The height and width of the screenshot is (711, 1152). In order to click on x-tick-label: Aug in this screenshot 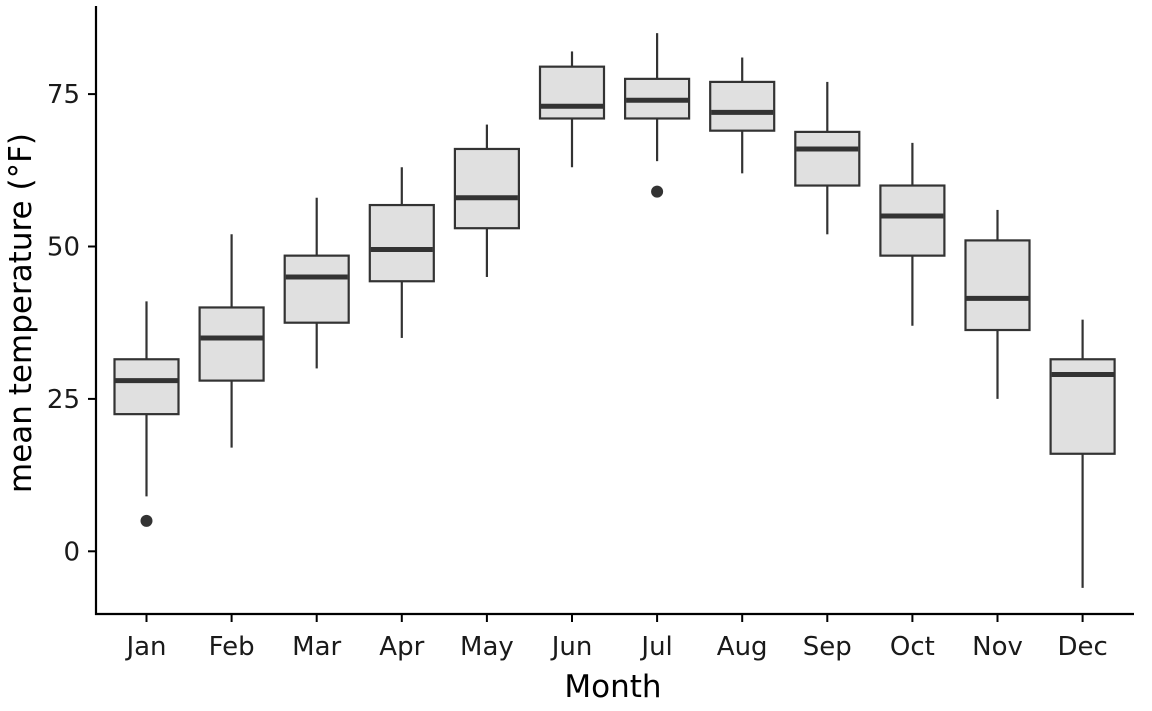, I will do `click(742, 647)`.